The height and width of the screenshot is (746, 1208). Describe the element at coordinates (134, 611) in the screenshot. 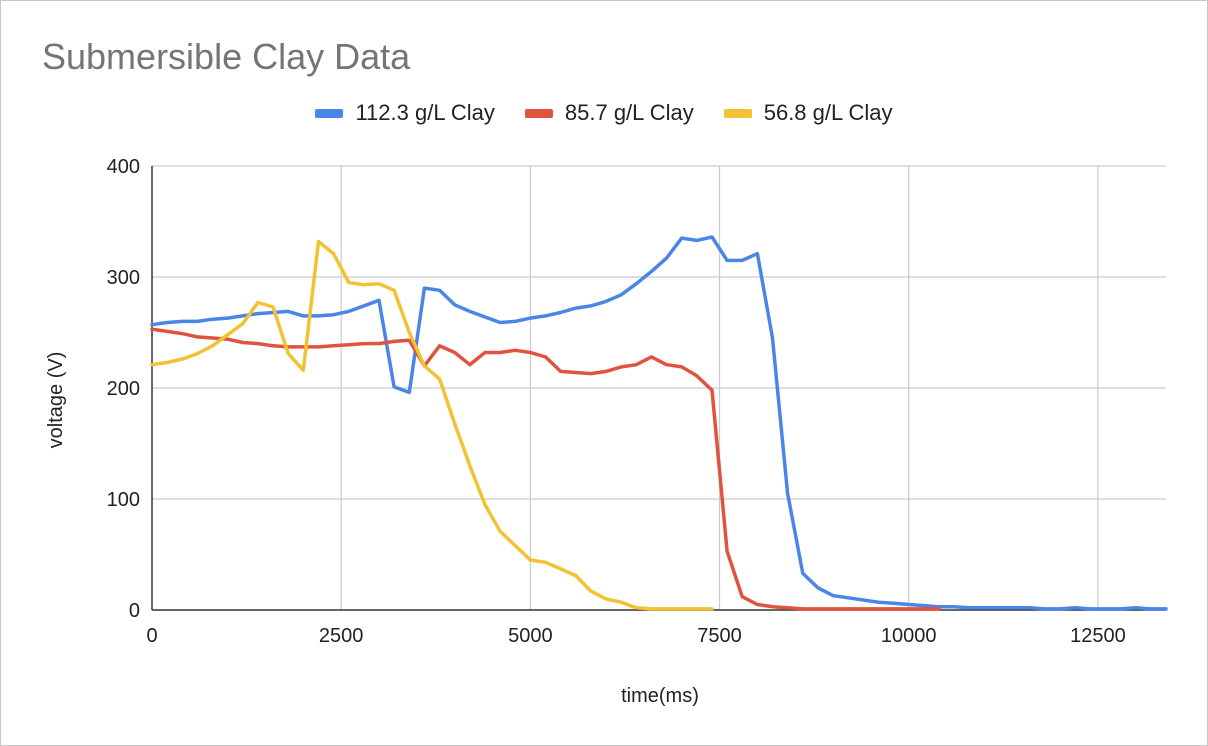

I see `y-tick-label-0: 0` at that location.